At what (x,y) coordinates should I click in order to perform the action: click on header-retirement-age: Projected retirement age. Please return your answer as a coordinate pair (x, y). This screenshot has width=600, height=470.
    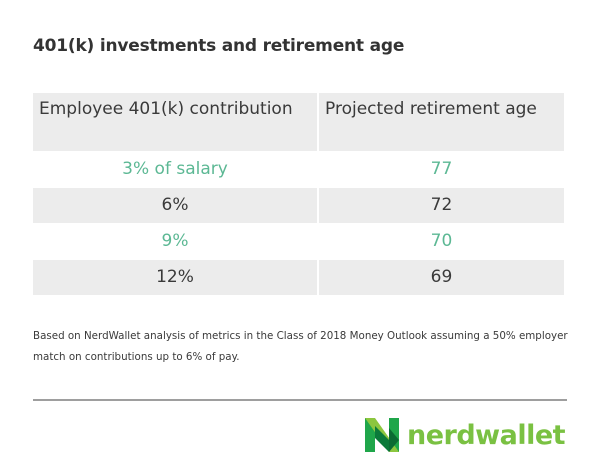
    Looking at the image, I should click on (442, 122).